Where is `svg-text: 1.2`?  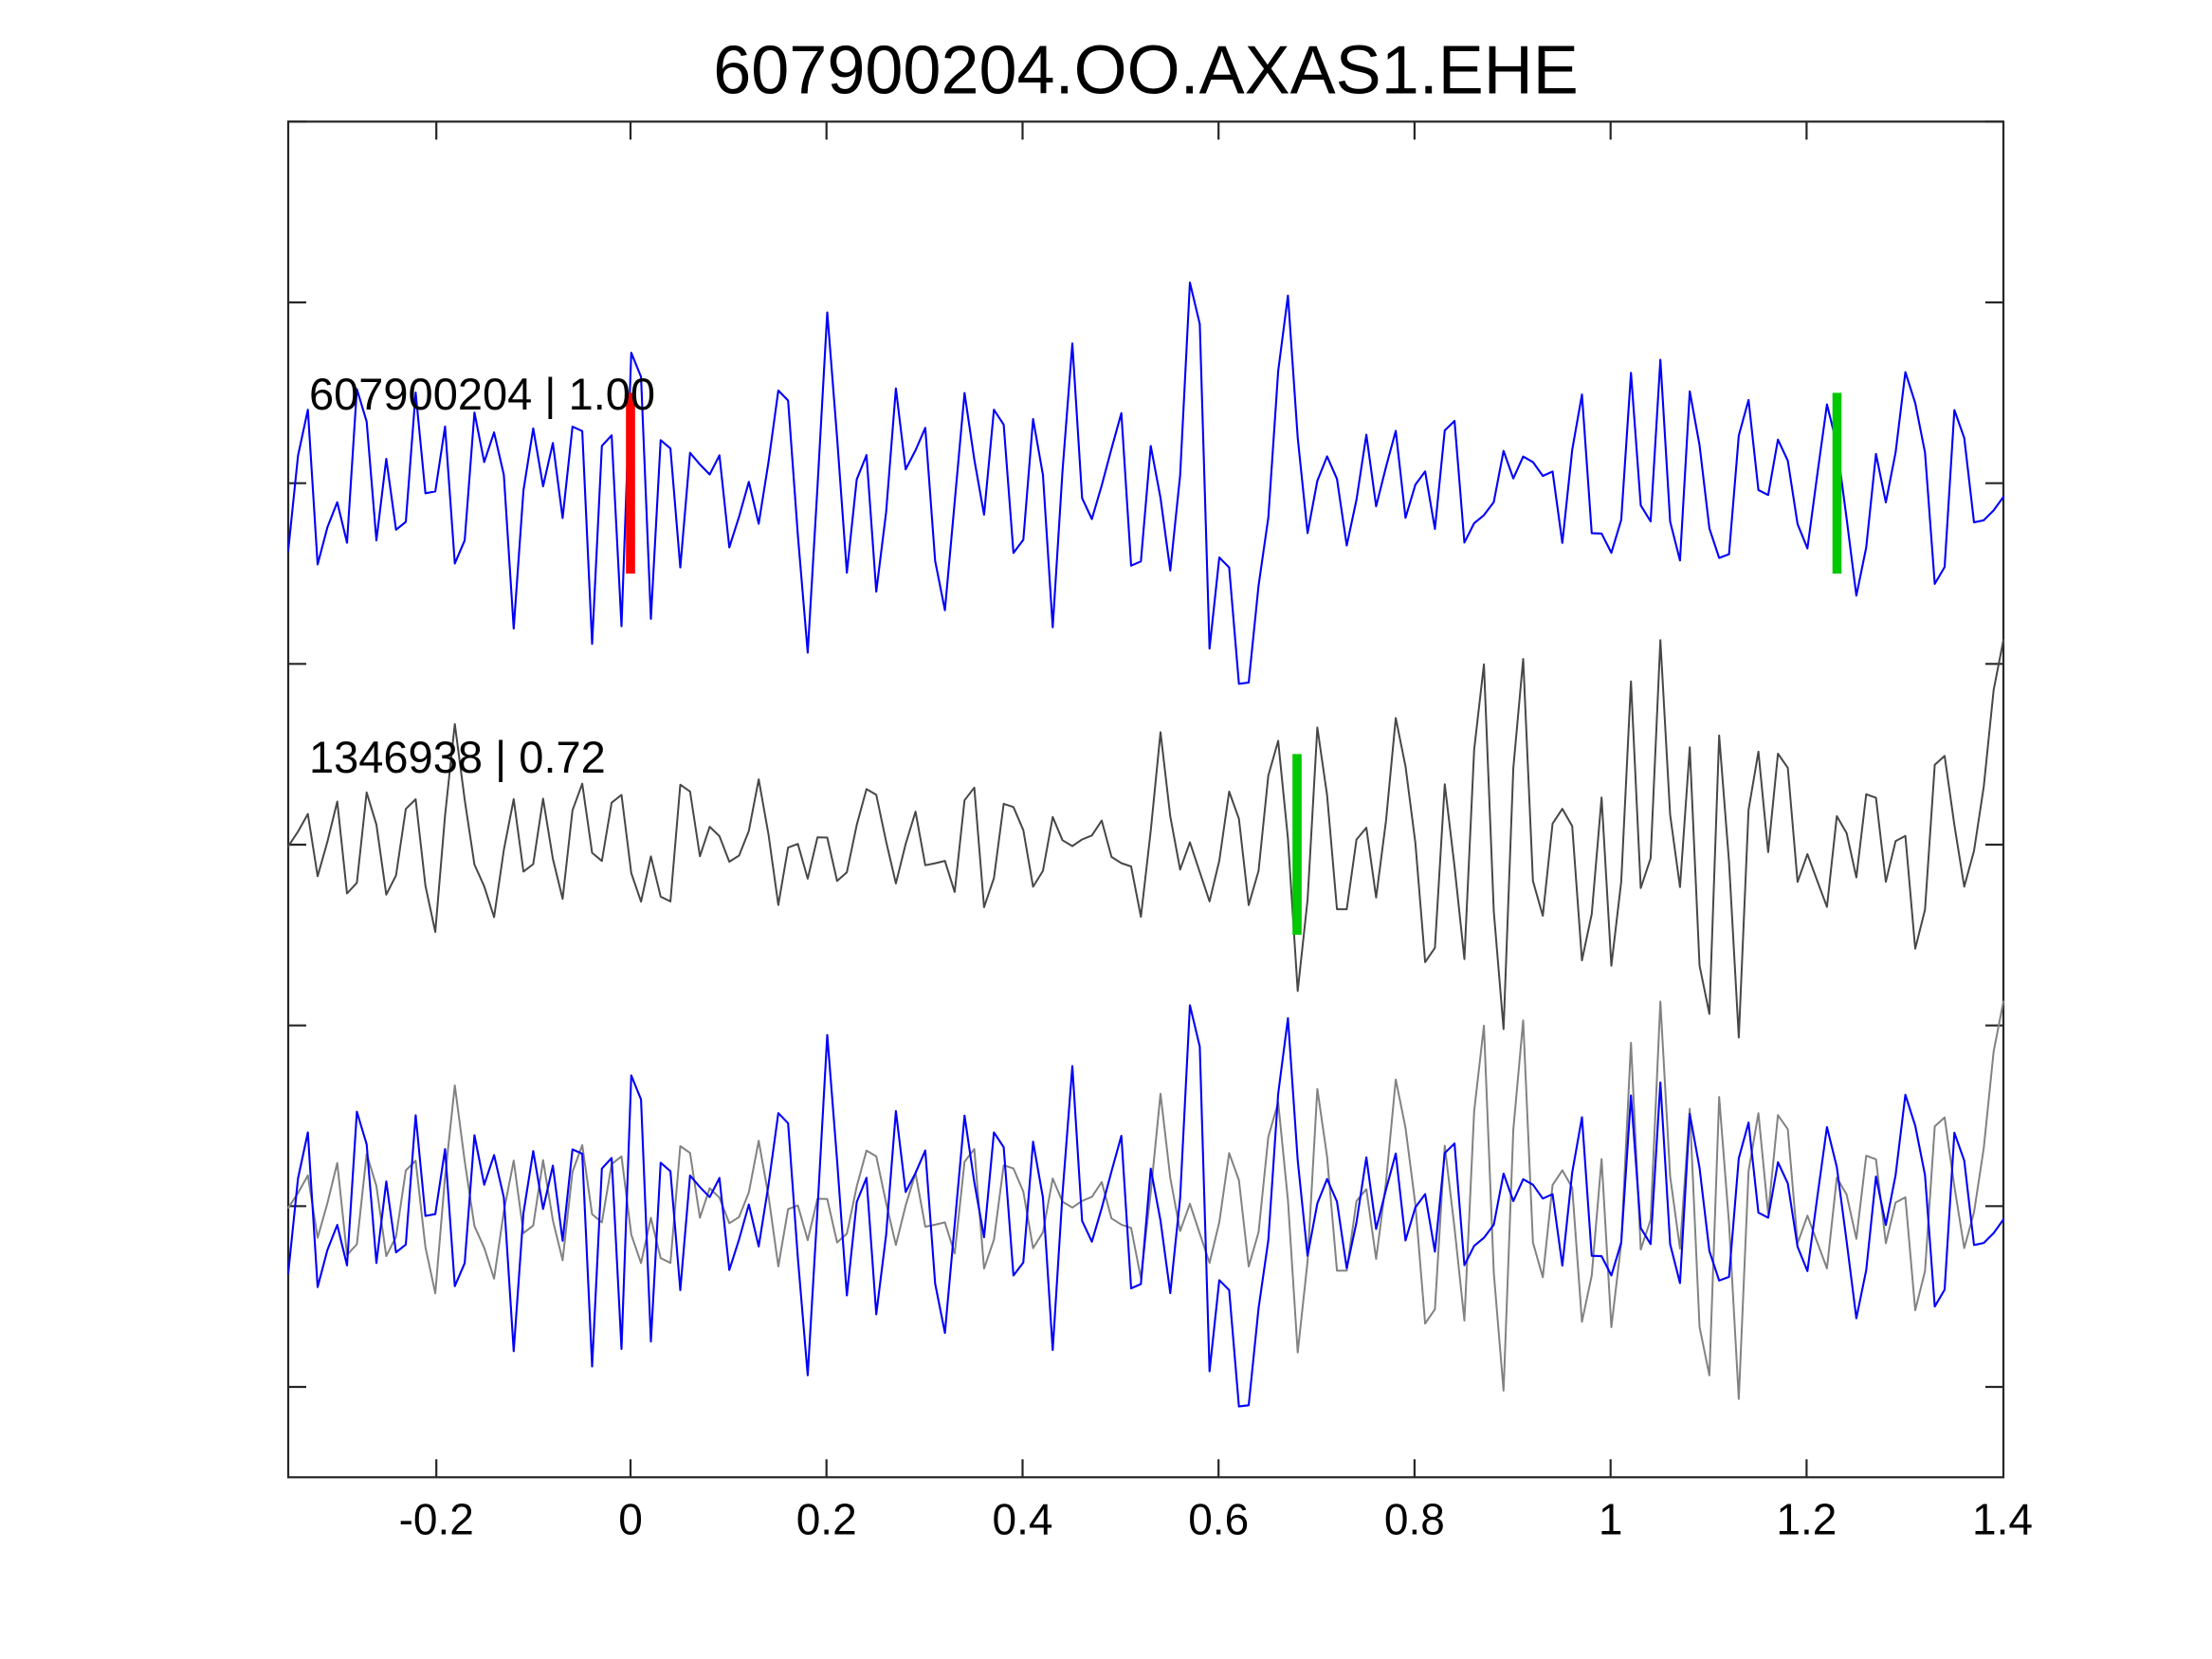 svg-text: 1.2 is located at coordinates (1806, 1519).